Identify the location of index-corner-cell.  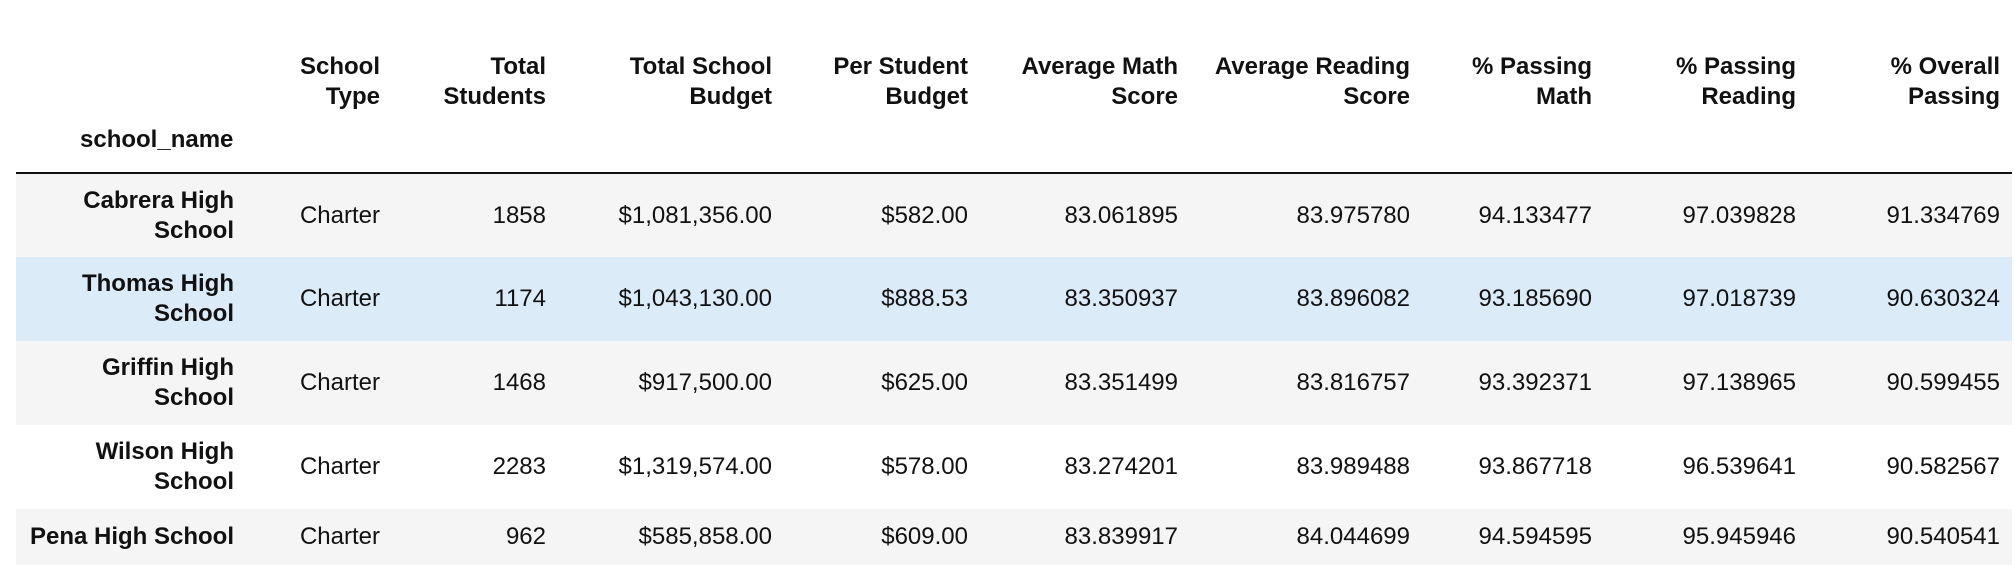
(131, 59).